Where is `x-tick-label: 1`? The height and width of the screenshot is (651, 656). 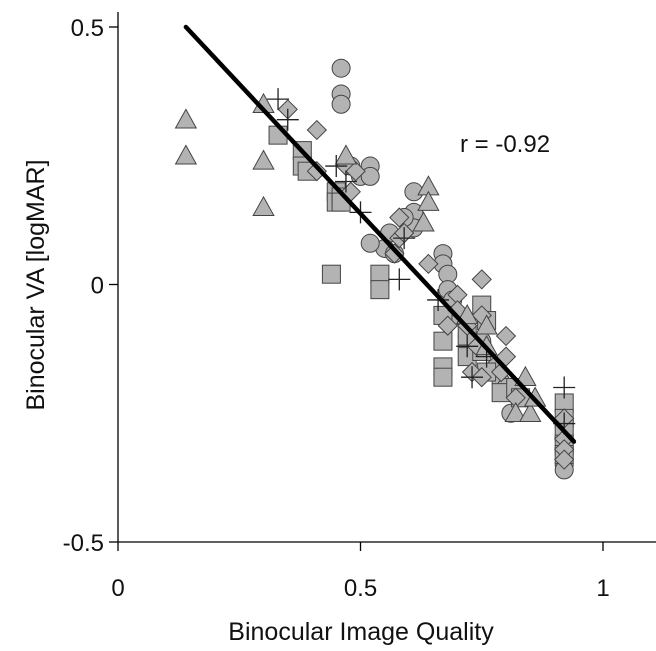
x-tick-label: 1 is located at coordinates (602, 588).